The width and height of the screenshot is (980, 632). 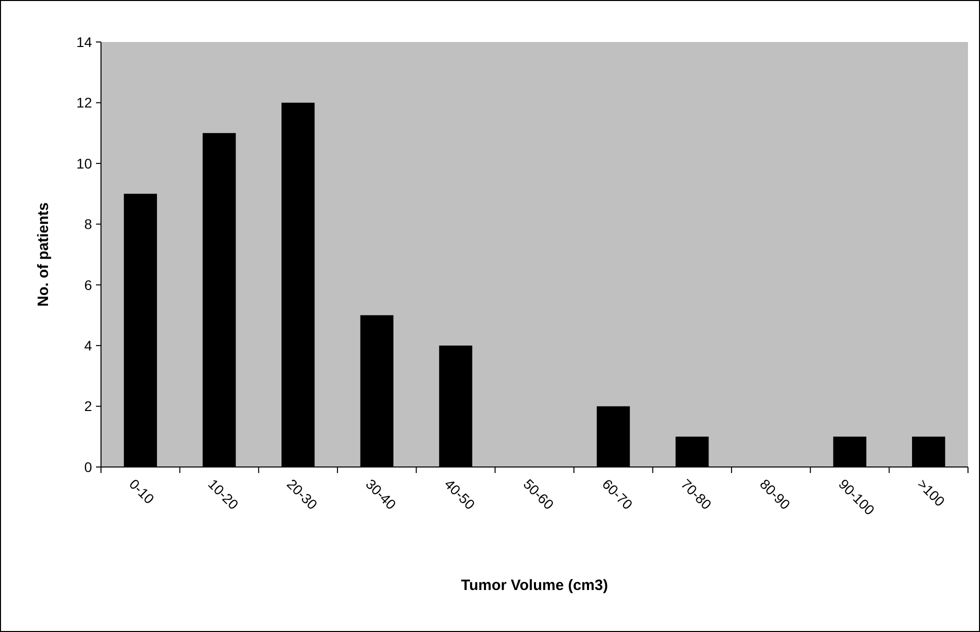 I want to click on y-tick-label: 12, so click(x=84, y=102).